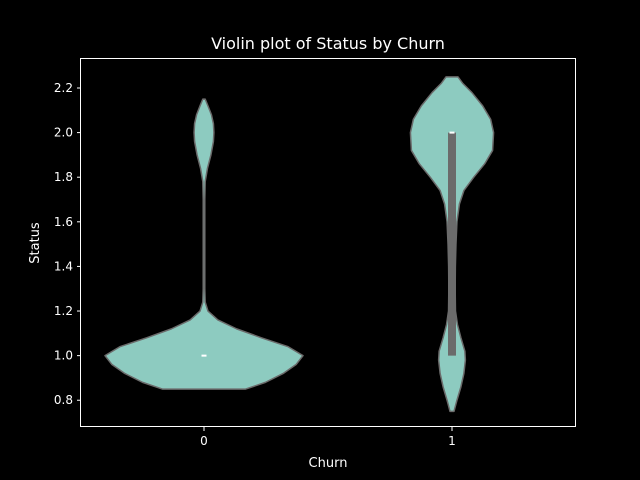  Describe the element at coordinates (63, 311) in the screenshot. I see `y-tick-label: 1.2` at that location.